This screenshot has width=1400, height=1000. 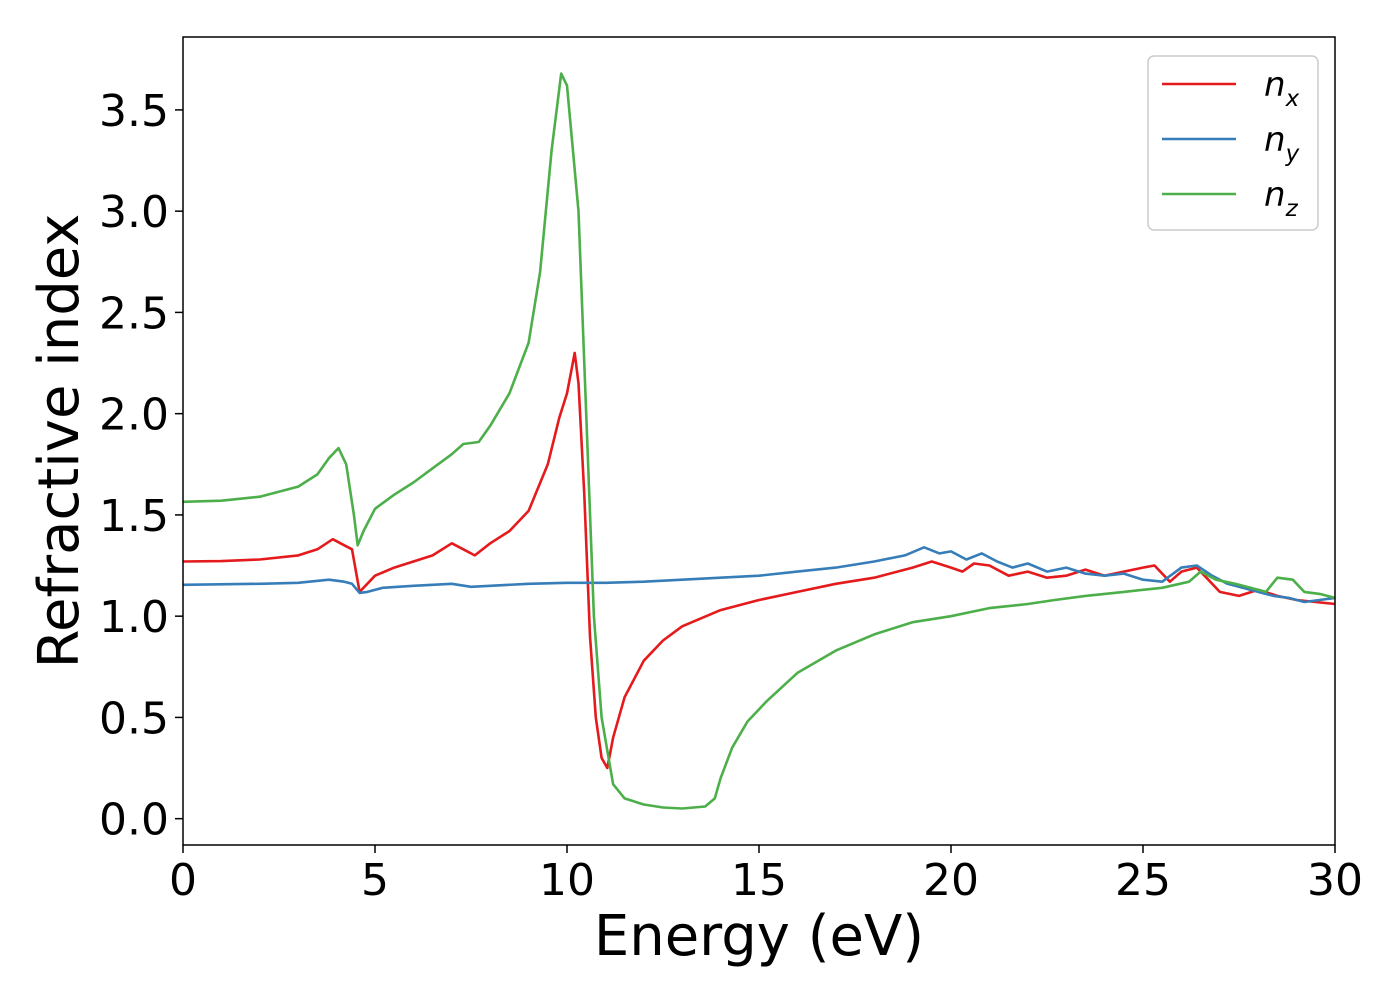 I want to click on legend: nx ny nz, so click(x=1233, y=143).